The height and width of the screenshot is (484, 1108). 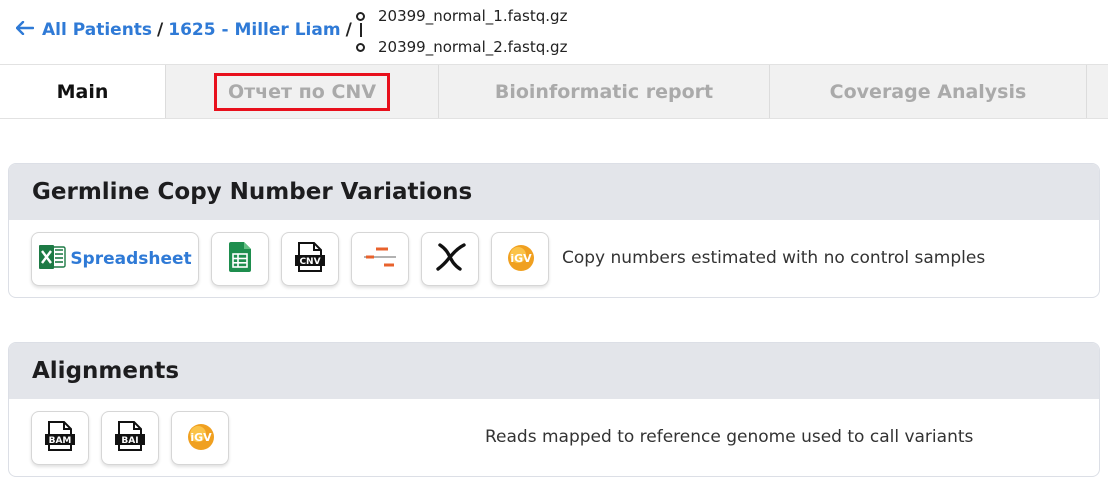 I want to click on sheets-button, so click(x=240, y=259).